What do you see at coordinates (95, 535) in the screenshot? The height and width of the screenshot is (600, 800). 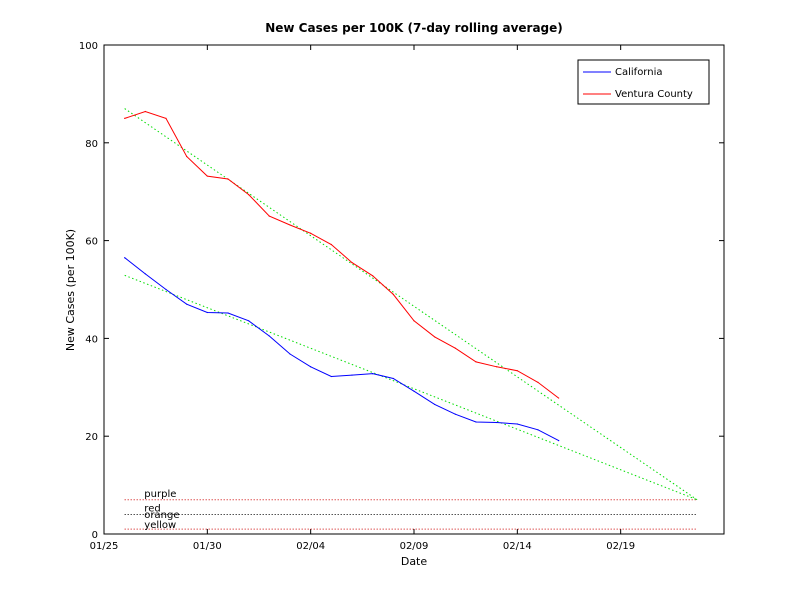 I see `y-tick-label: 0` at bounding box center [95, 535].